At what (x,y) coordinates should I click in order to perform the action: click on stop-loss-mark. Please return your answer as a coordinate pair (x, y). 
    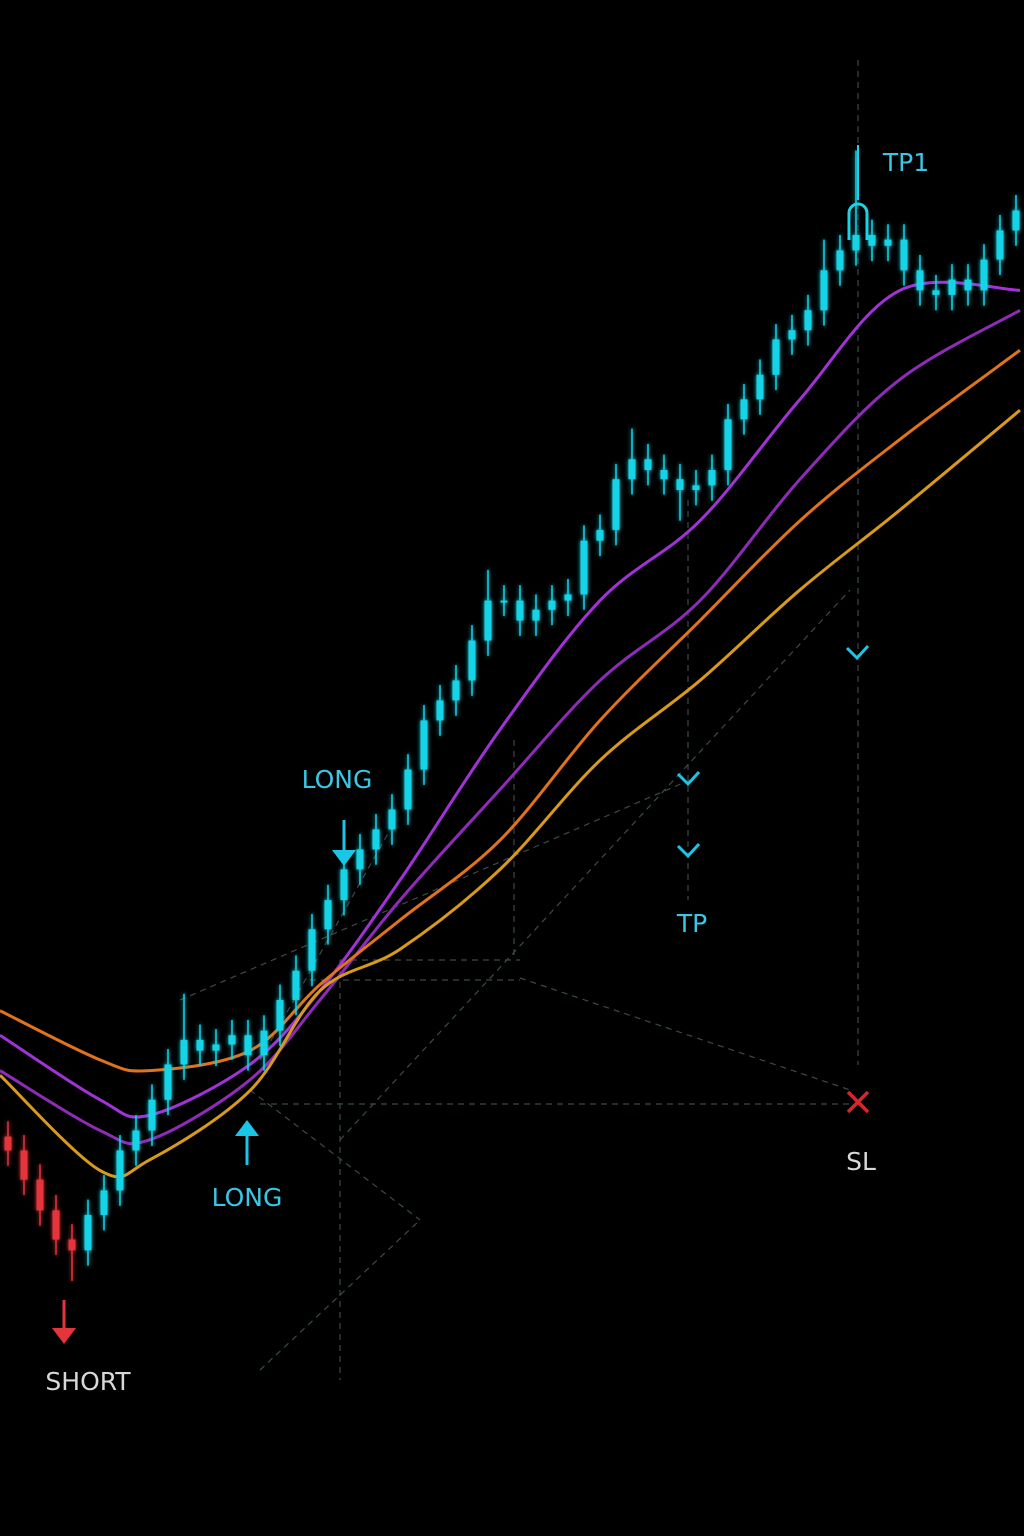
    Looking at the image, I should click on (858, 1102).